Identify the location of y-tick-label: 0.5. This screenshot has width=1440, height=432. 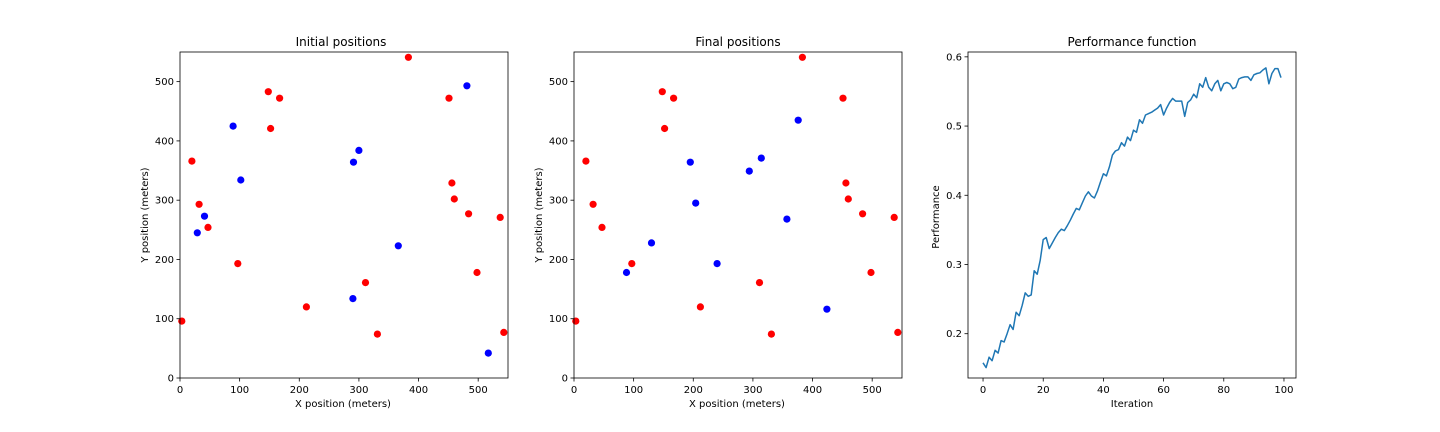
(954, 127).